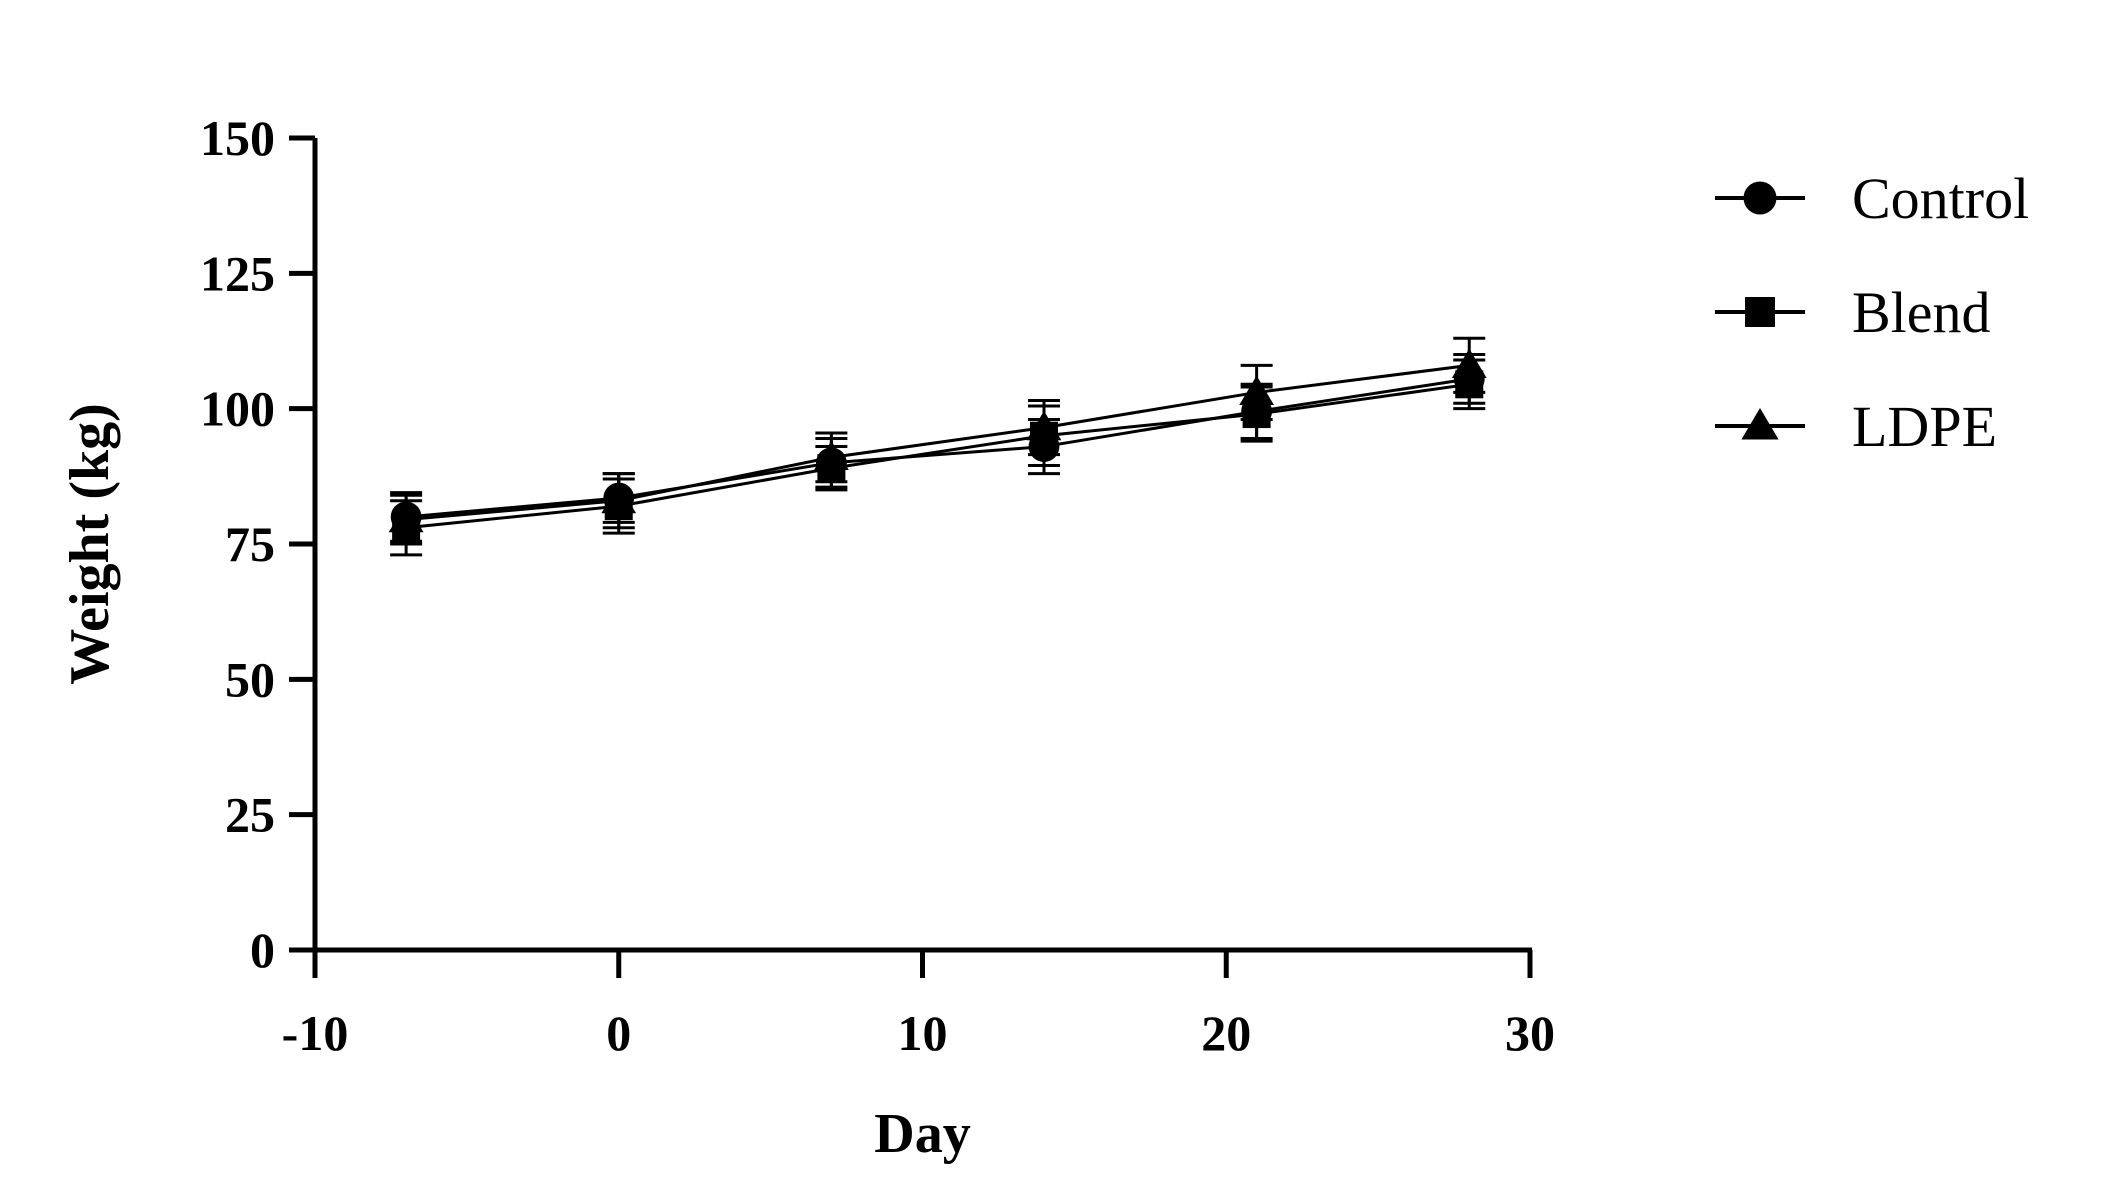 This screenshot has height=1198, width=2114. What do you see at coordinates (1530, 1033) in the screenshot?
I see `x-tick-label: 30` at bounding box center [1530, 1033].